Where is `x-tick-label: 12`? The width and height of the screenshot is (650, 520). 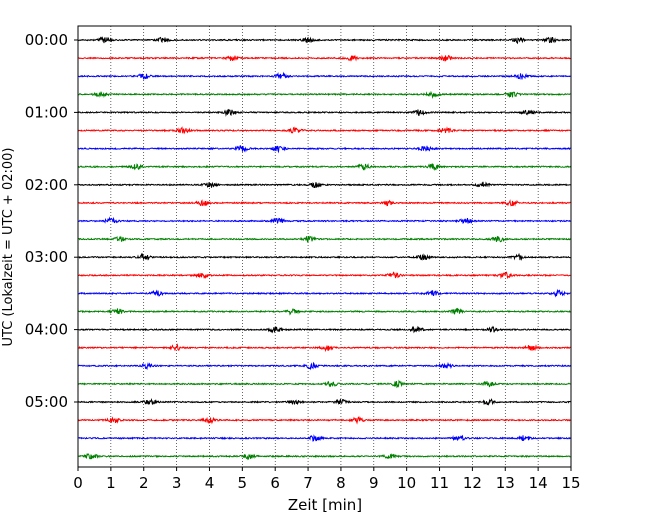 x-tick-label: 12 is located at coordinates (472, 483).